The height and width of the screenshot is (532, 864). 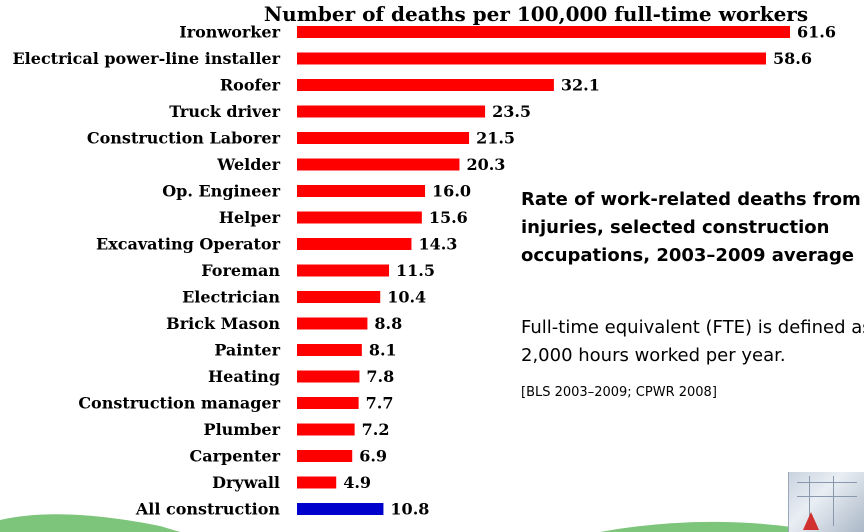 What do you see at coordinates (437, 244) in the screenshot?
I see `value-label: 14.3` at bounding box center [437, 244].